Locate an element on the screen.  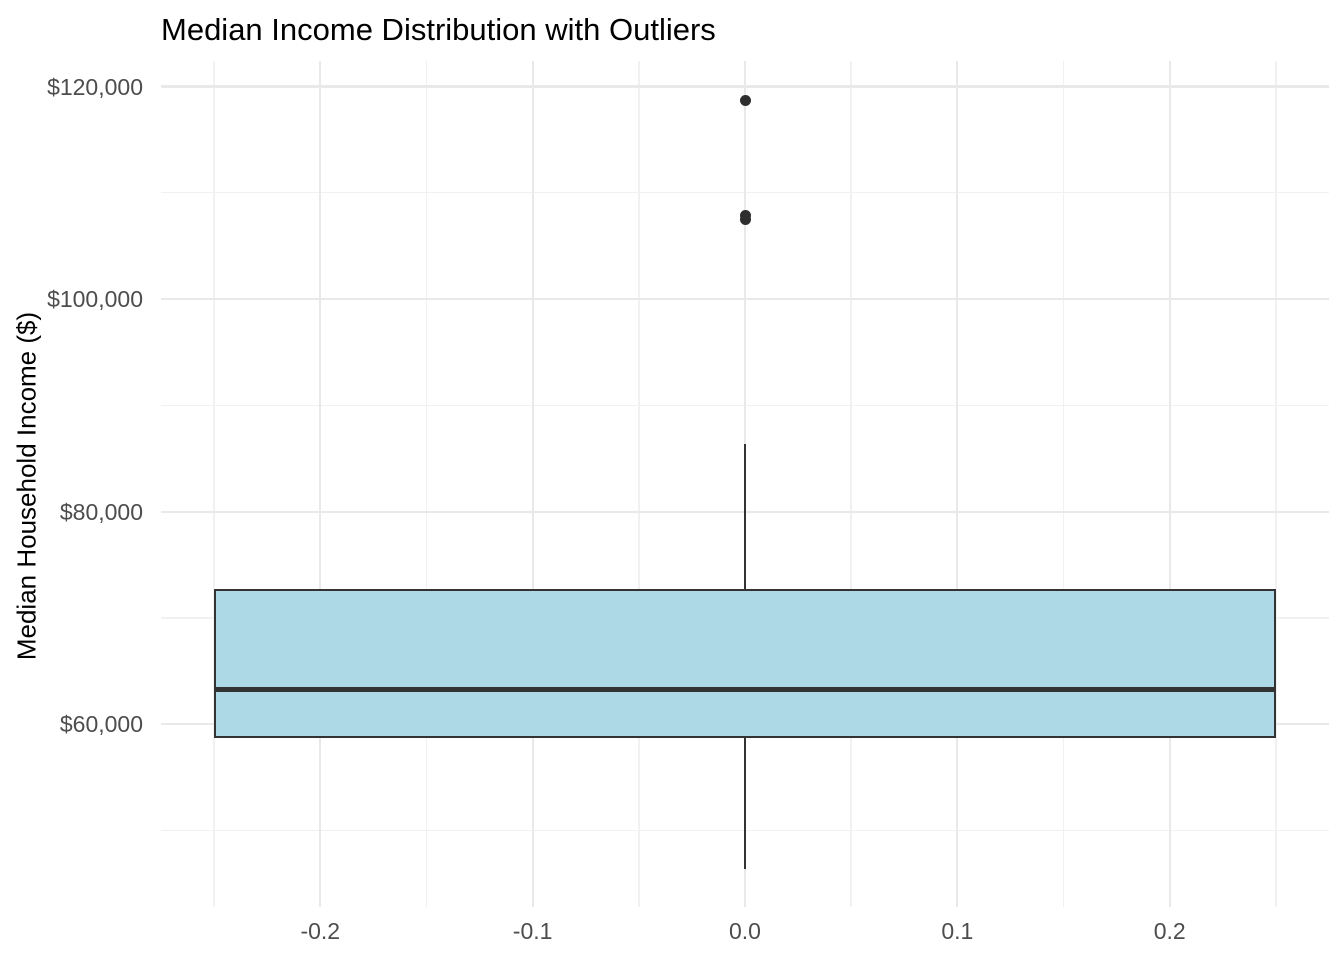
boxplot-whisker-lower is located at coordinates (745, 803).